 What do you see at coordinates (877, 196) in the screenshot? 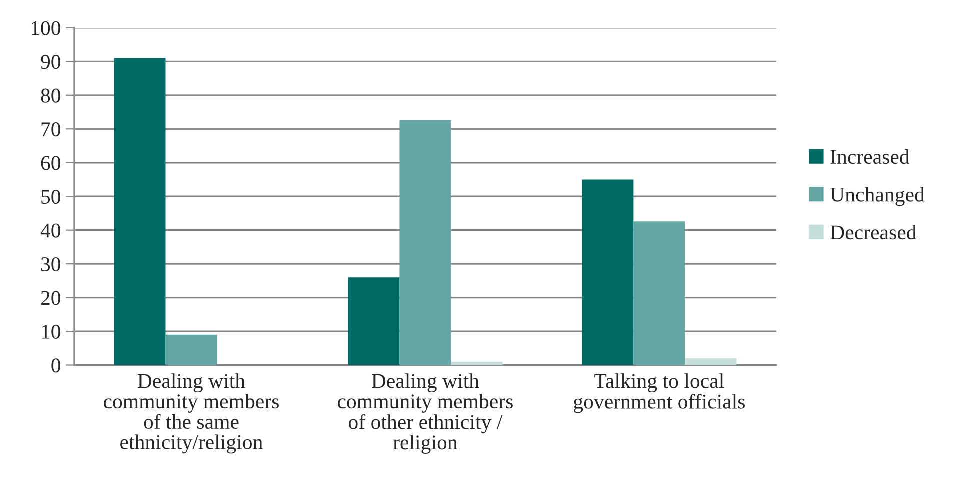
I see `legend-label: Unchanged` at bounding box center [877, 196].